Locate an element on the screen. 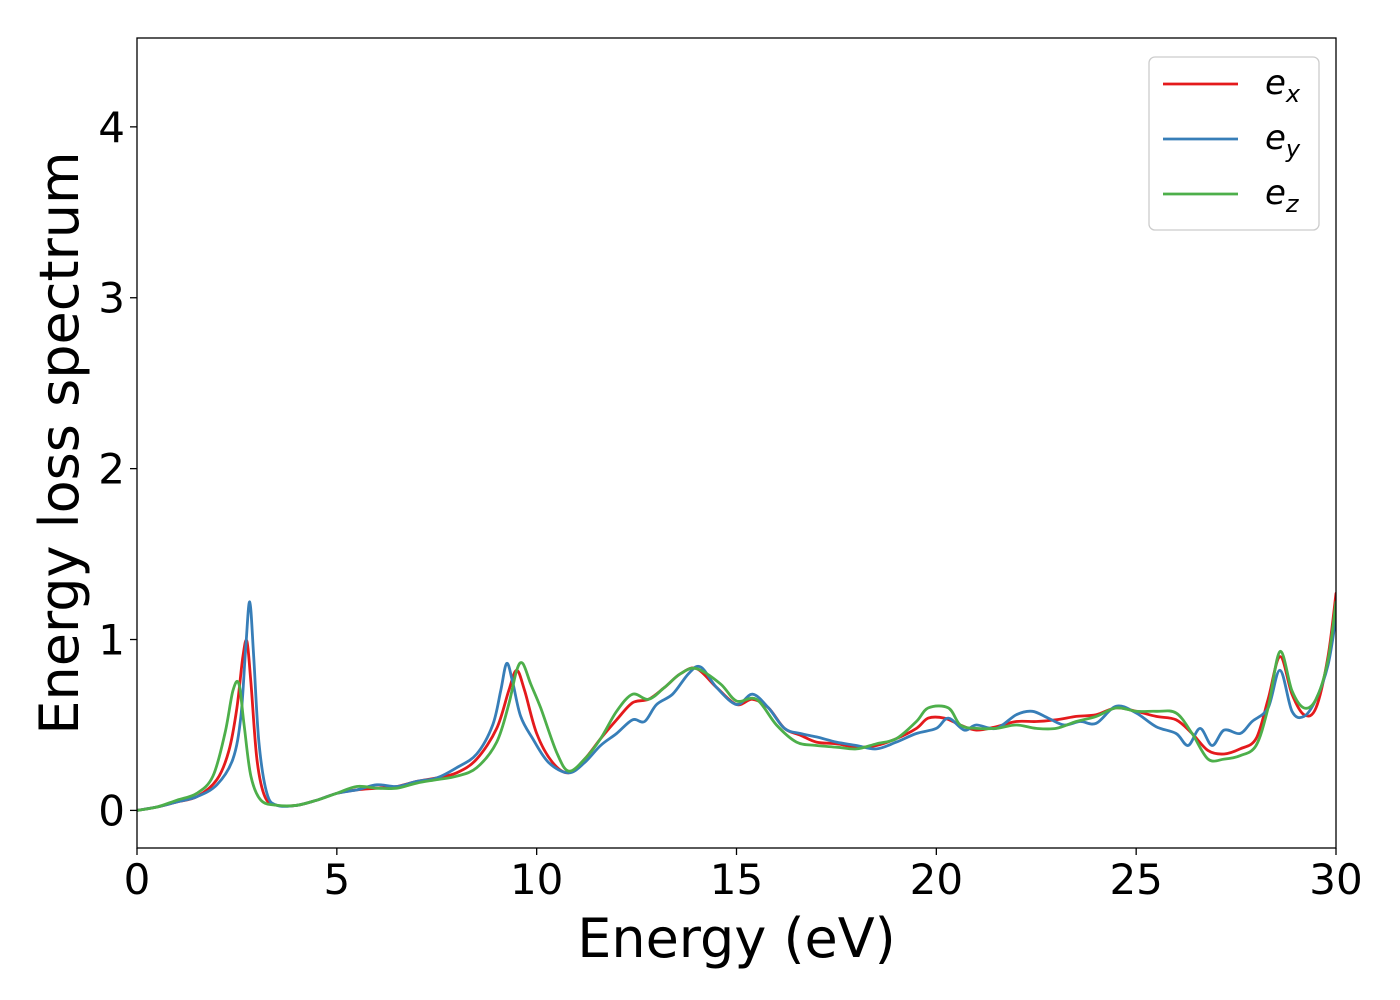  y-tick-label: 2 is located at coordinates (111, 469).